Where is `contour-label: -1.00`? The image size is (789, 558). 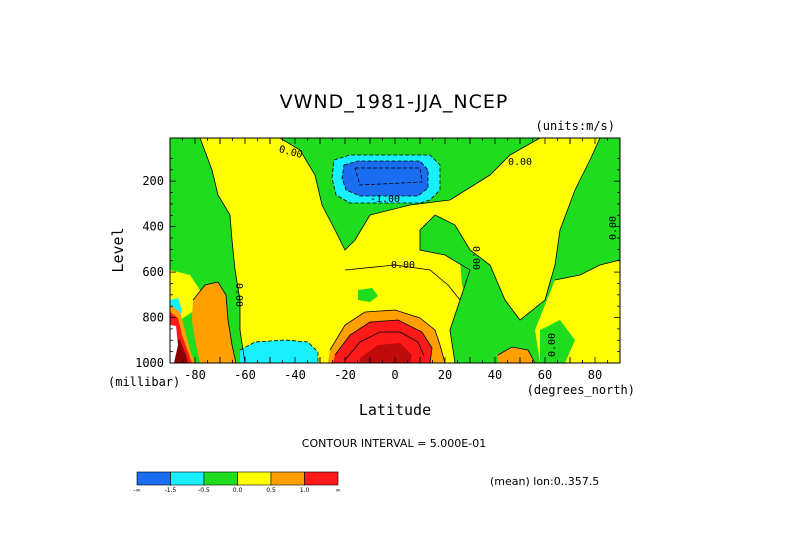
contour-label: -1.00 is located at coordinates (385, 199).